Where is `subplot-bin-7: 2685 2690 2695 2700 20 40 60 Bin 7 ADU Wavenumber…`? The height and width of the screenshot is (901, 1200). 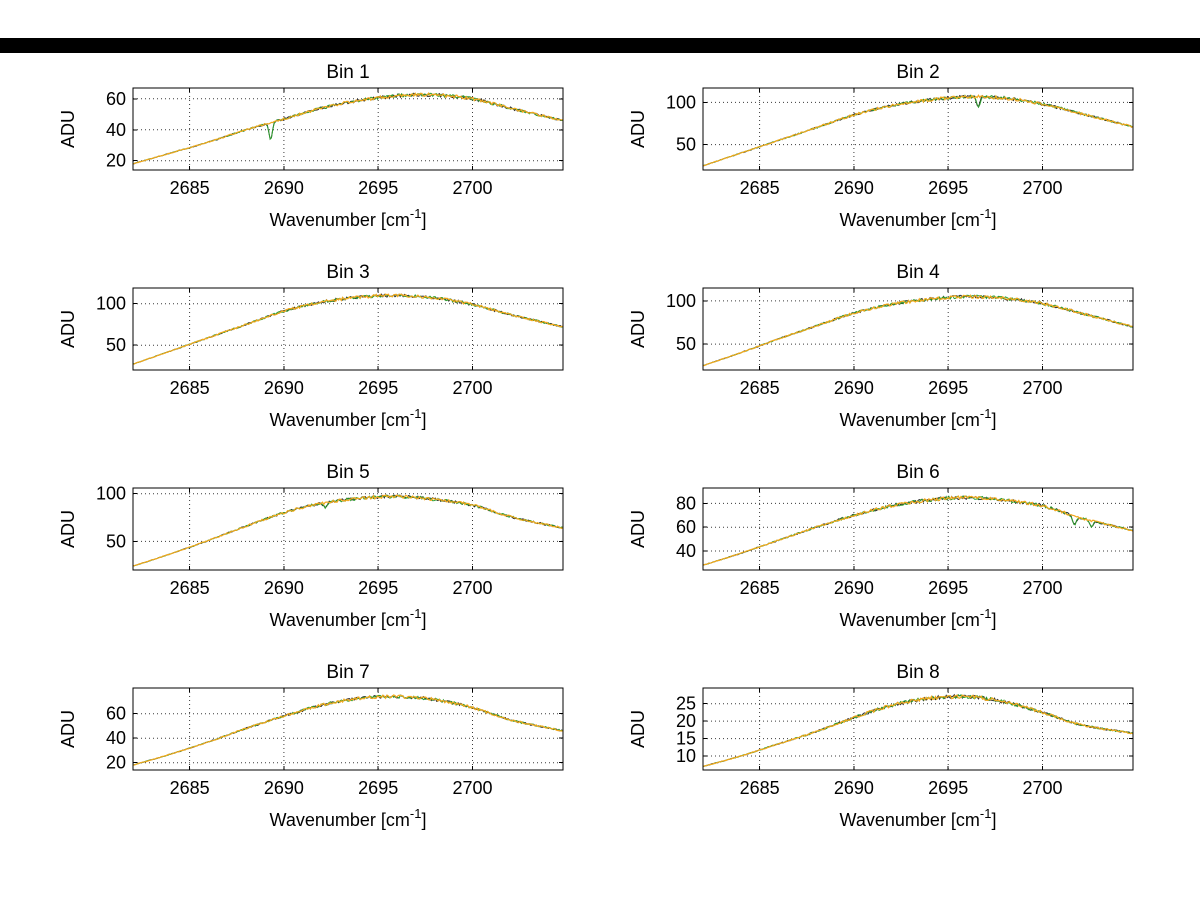
subplot-bin-7: 2685 2690 2695 2700 20 40 60 Bin 7 ADU Wavenumber… is located at coordinates (313, 758).